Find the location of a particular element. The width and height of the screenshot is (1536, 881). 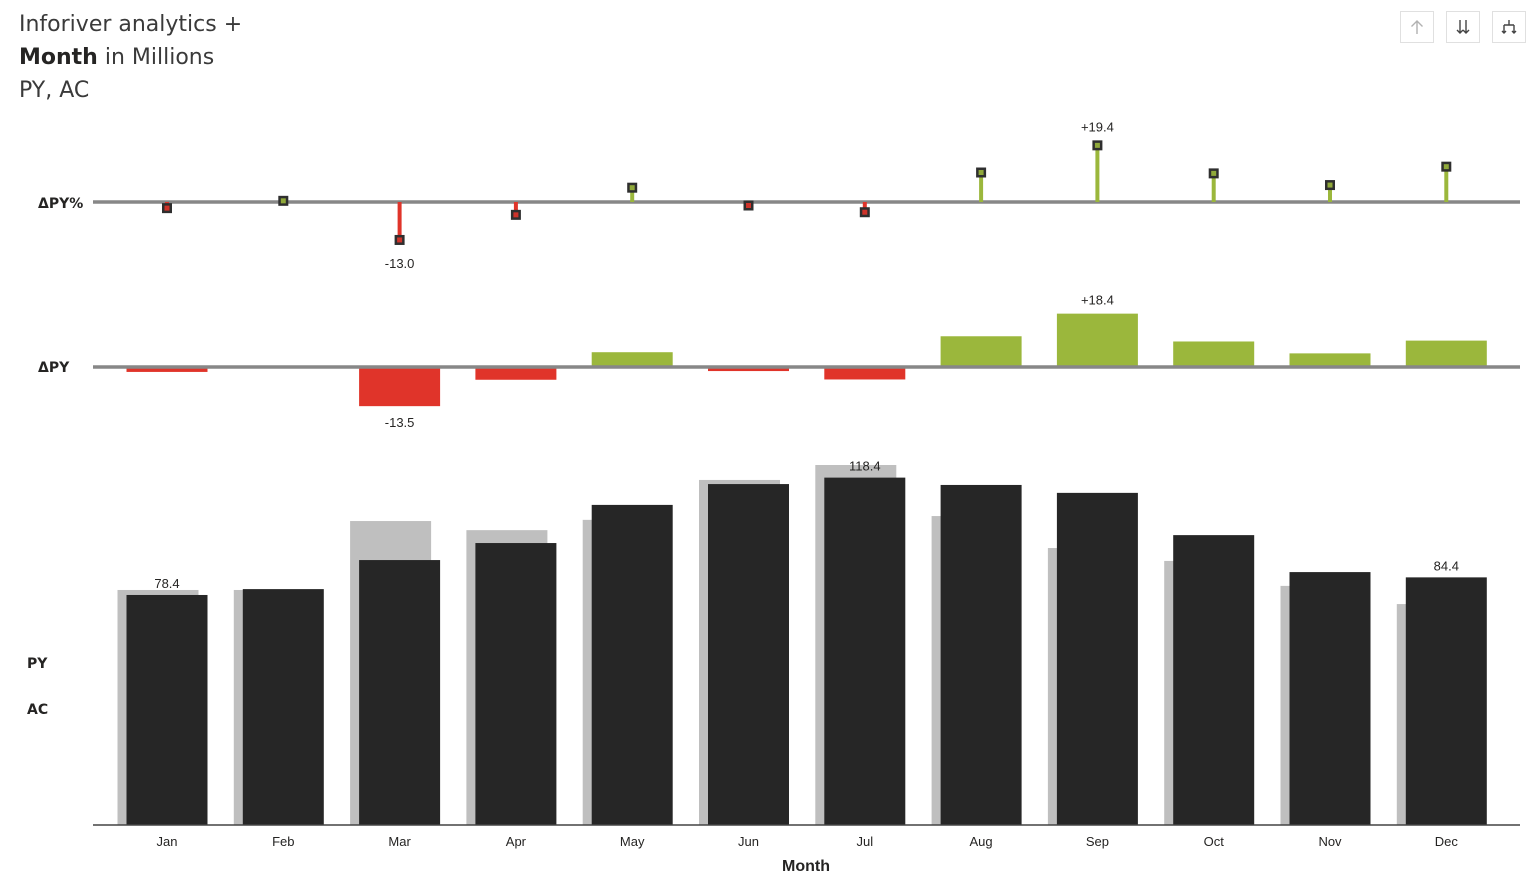

x-axis-tick-label: Nov is located at coordinates (1330, 841).